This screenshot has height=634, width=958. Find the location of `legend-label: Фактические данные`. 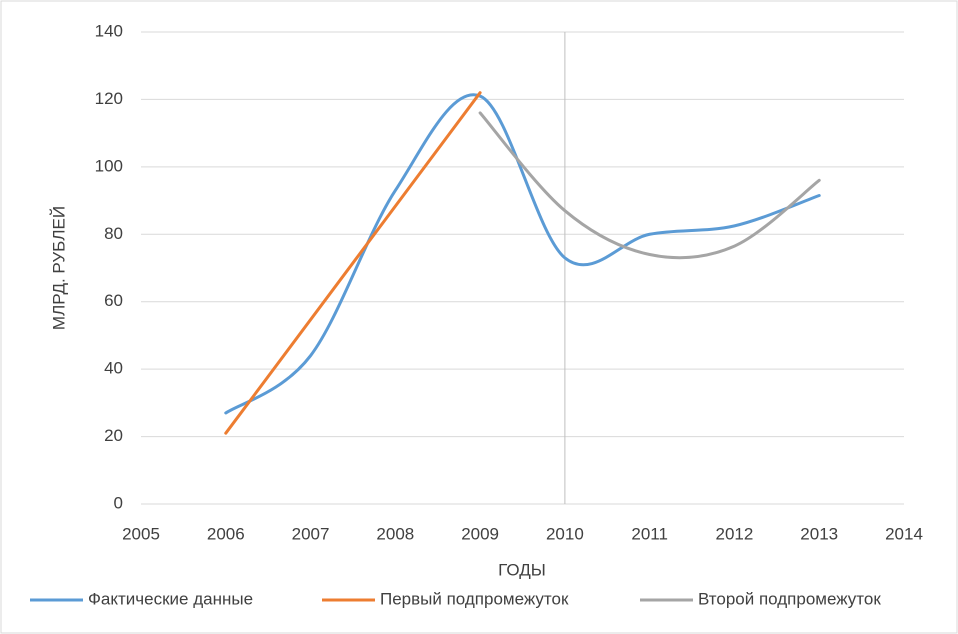

legend-label: Фактические данные is located at coordinates (170, 598).